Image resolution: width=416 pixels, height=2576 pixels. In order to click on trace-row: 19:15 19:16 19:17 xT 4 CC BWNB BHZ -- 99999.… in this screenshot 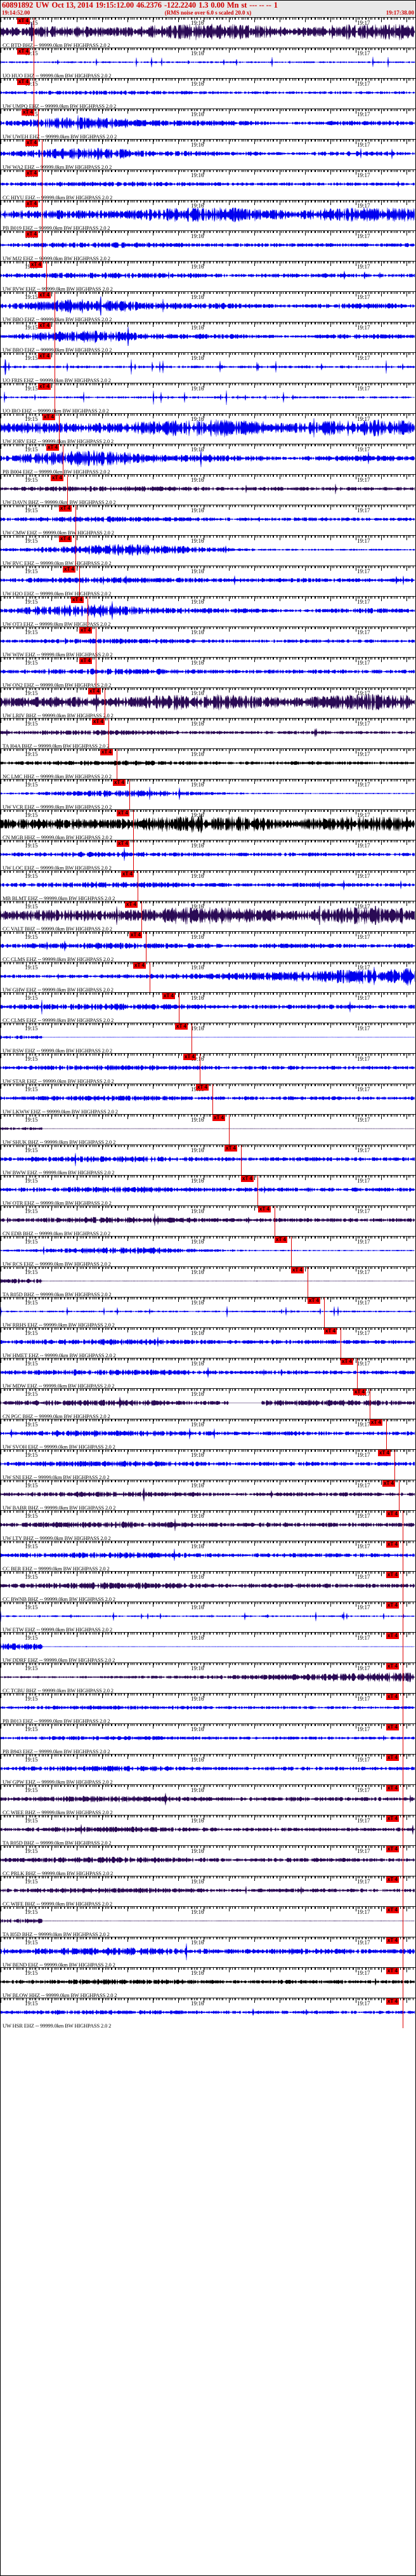, I will do `click(208, 1586)`.